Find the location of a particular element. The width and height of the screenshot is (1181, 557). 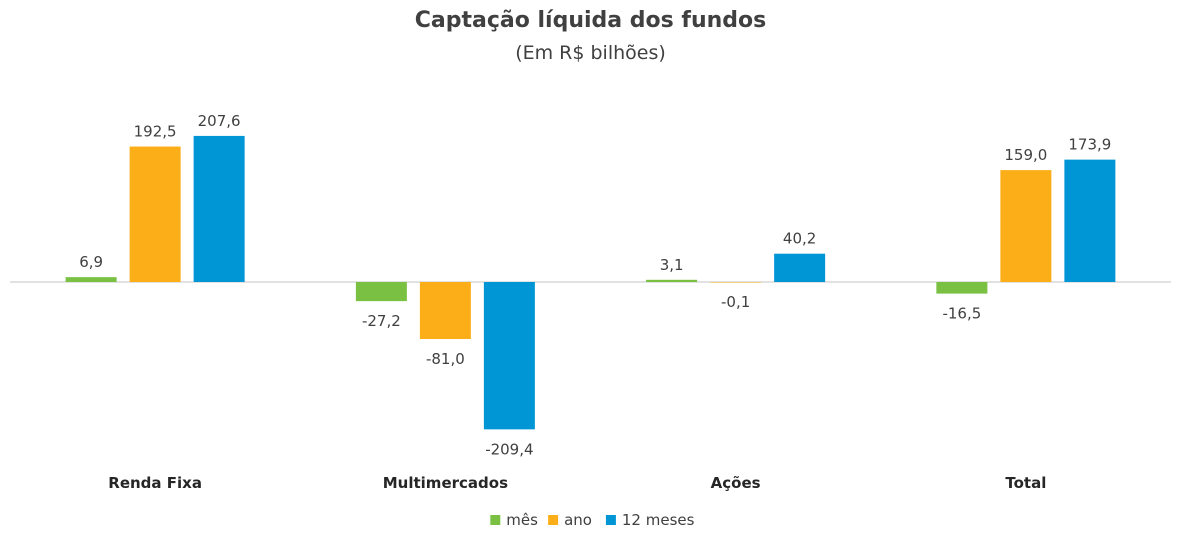

data-label: -81,0 is located at coordinates (445, 359).